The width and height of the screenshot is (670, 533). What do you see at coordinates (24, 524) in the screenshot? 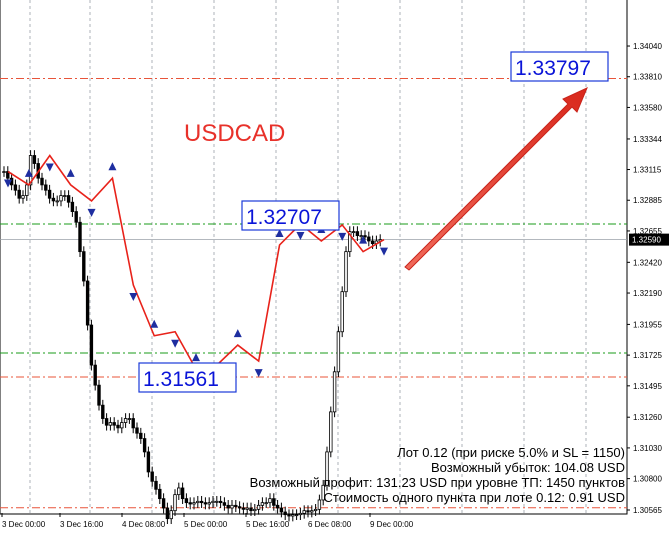
I see `x-tick-label: 3 Dec 00:00` at bounding box center [24, 524].